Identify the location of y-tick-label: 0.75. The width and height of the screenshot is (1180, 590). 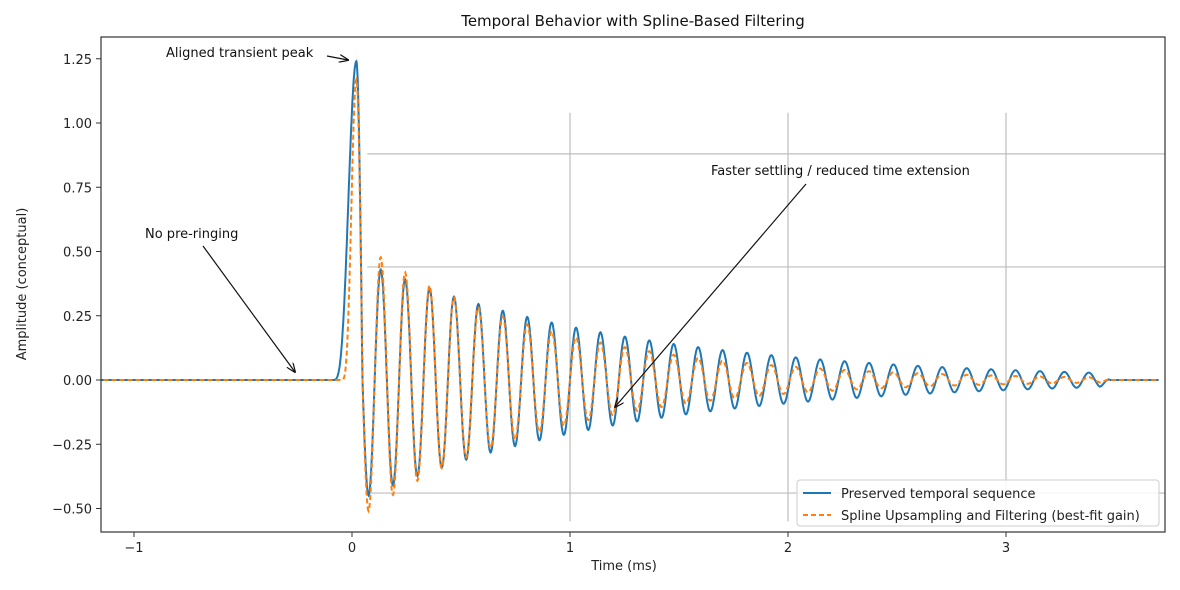
(77, 188).